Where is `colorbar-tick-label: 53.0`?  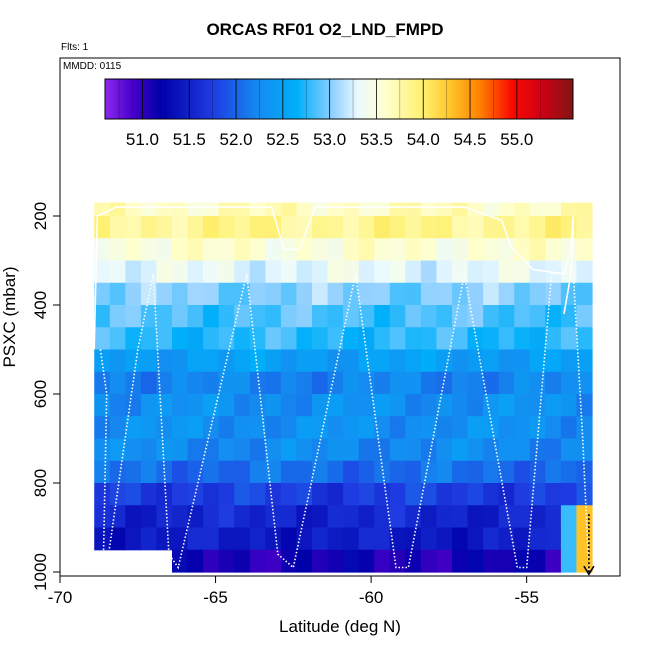 colorbar-tick-label: 53.0 is located at coordinates (329, 139).